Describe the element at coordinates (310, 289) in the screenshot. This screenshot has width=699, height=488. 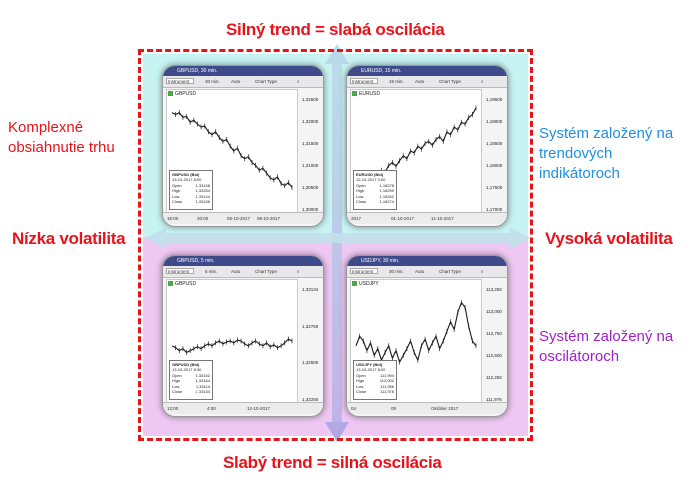
I see `price-tick: 1,33134` at that location.